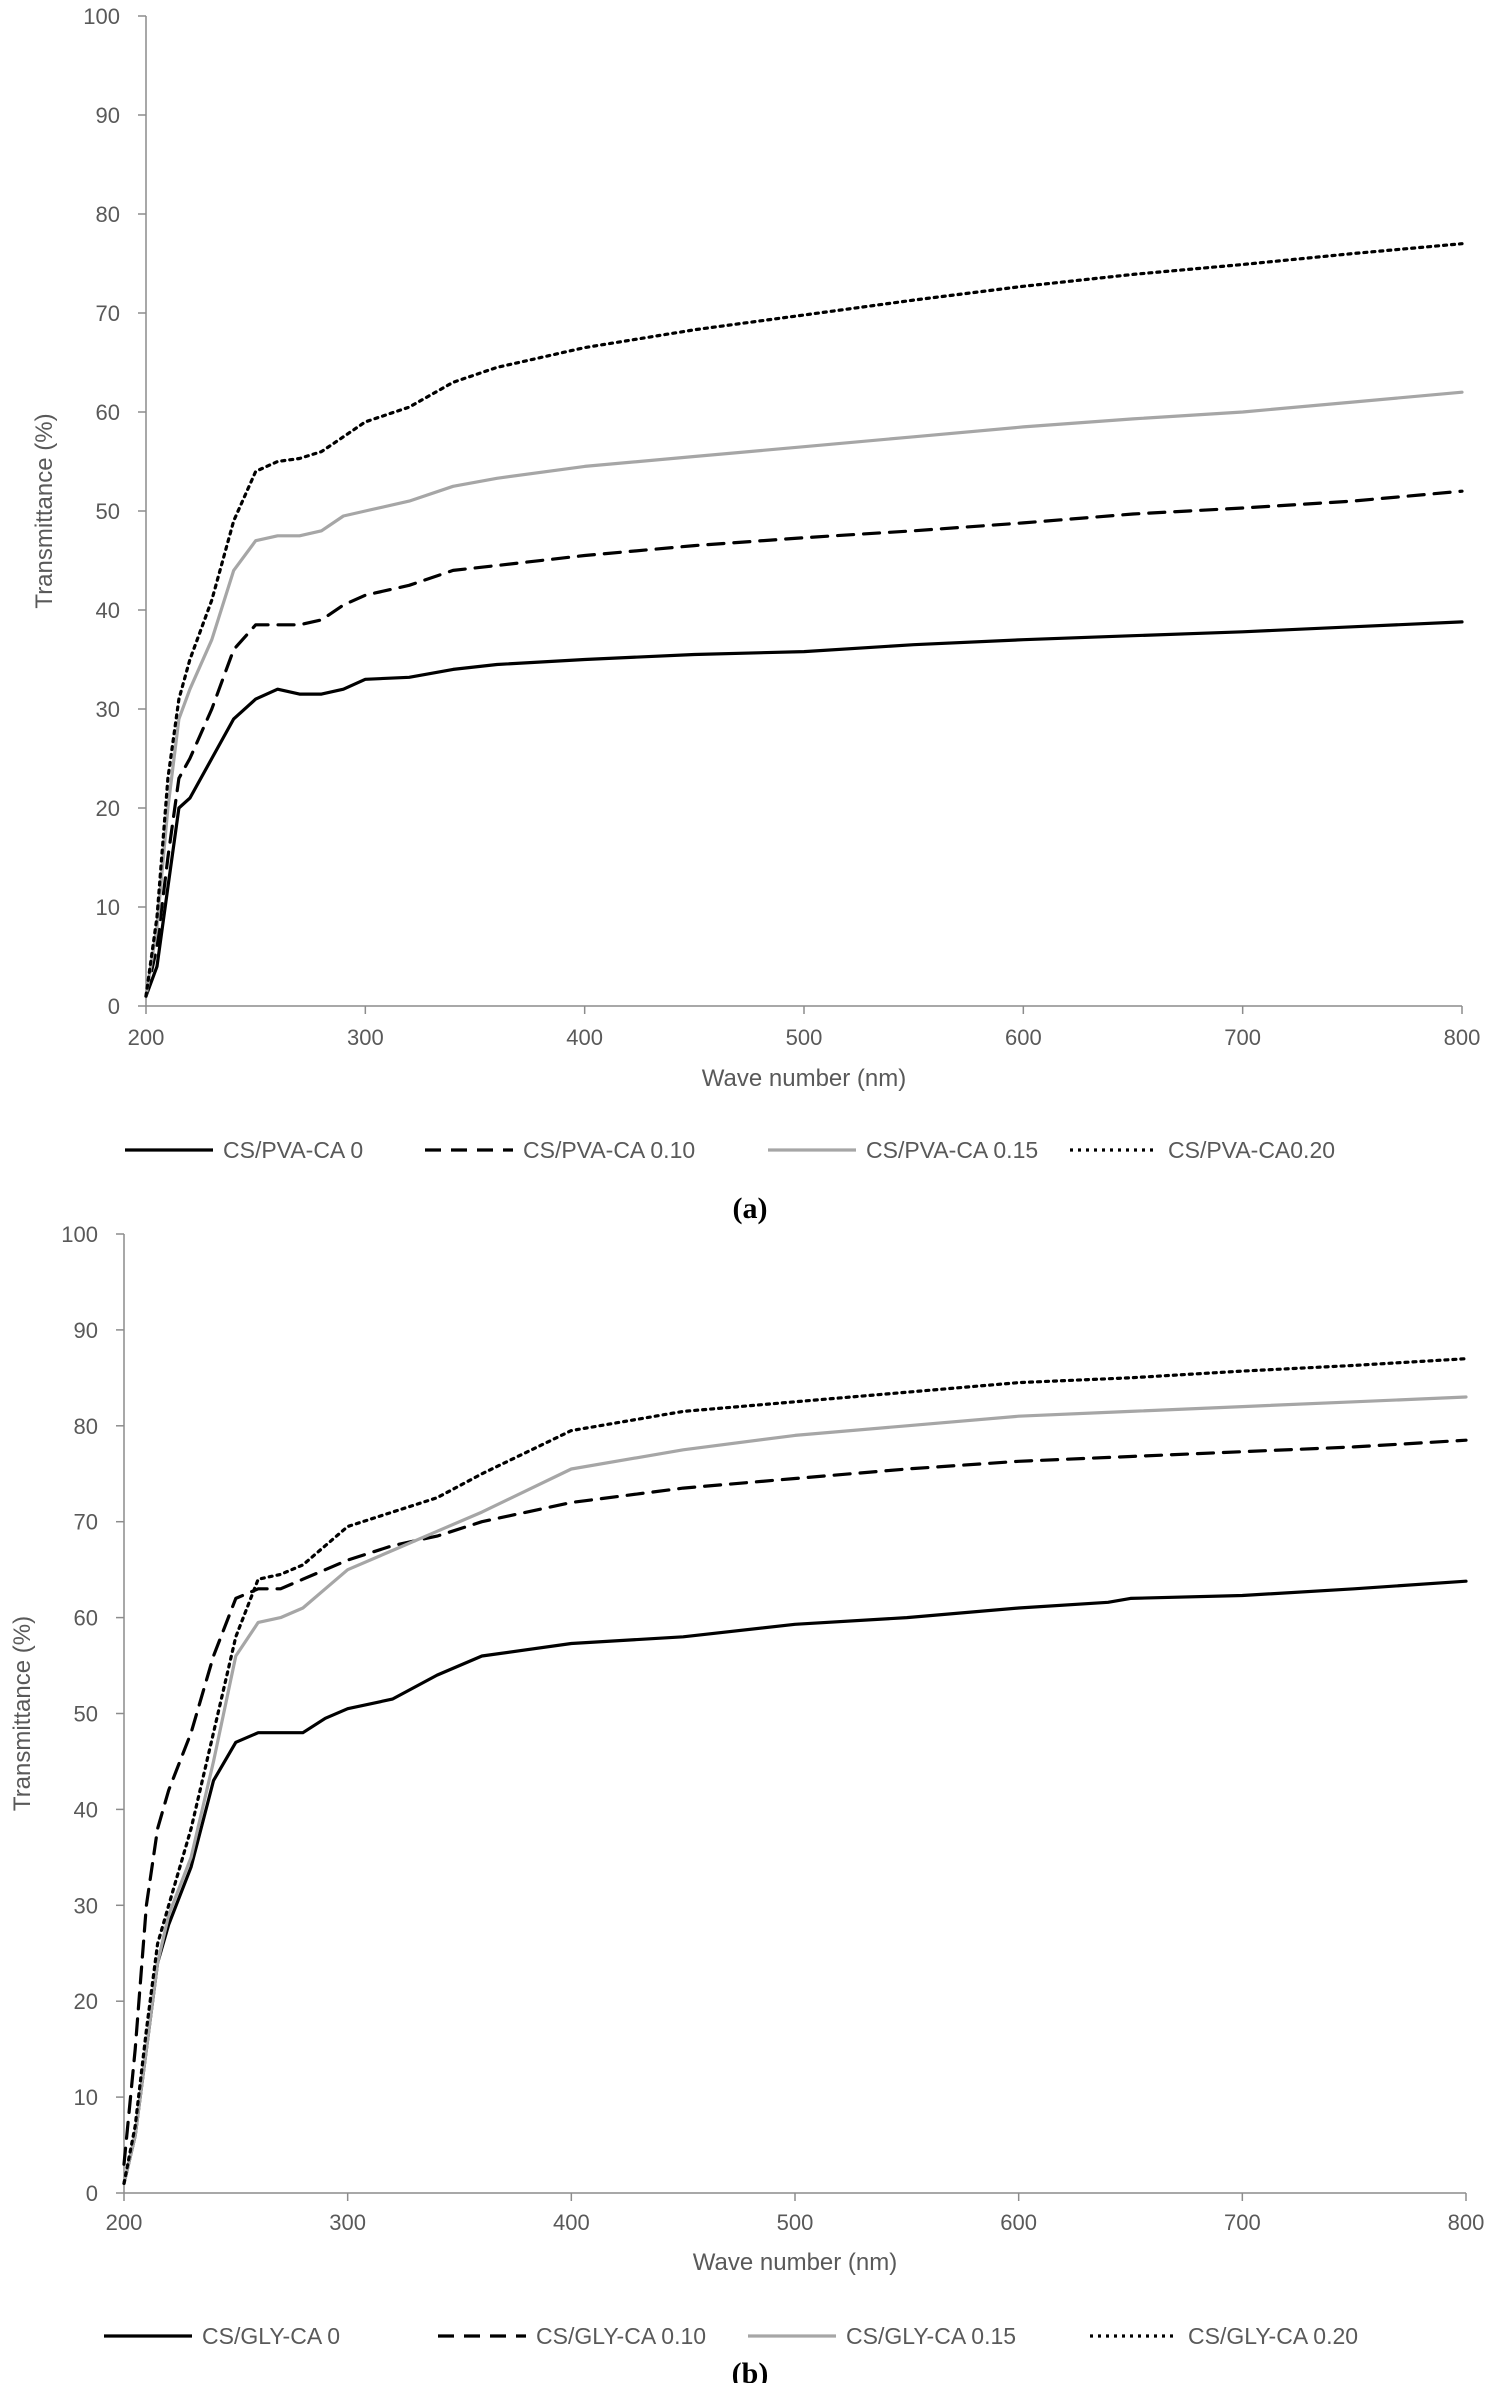  I want to click on legend-label: CS/PVA-CA 0.15, so click(952, 1150).